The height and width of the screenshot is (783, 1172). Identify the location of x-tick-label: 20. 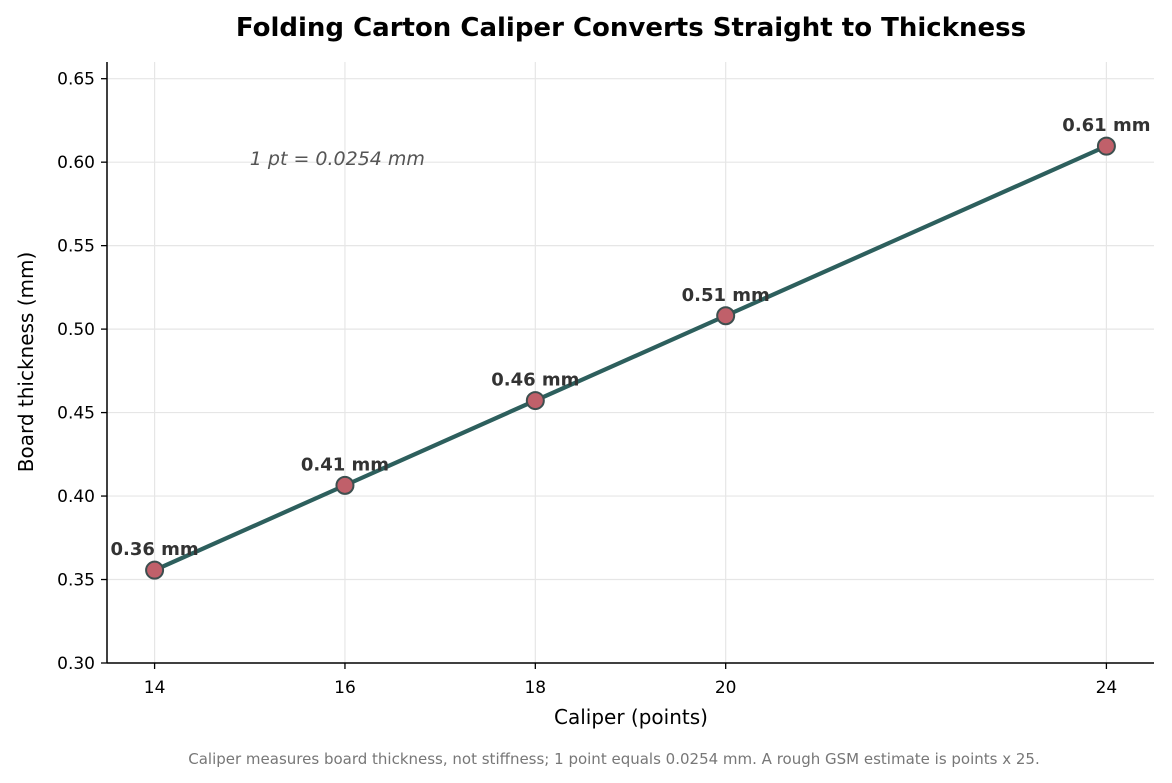
(726, 688).